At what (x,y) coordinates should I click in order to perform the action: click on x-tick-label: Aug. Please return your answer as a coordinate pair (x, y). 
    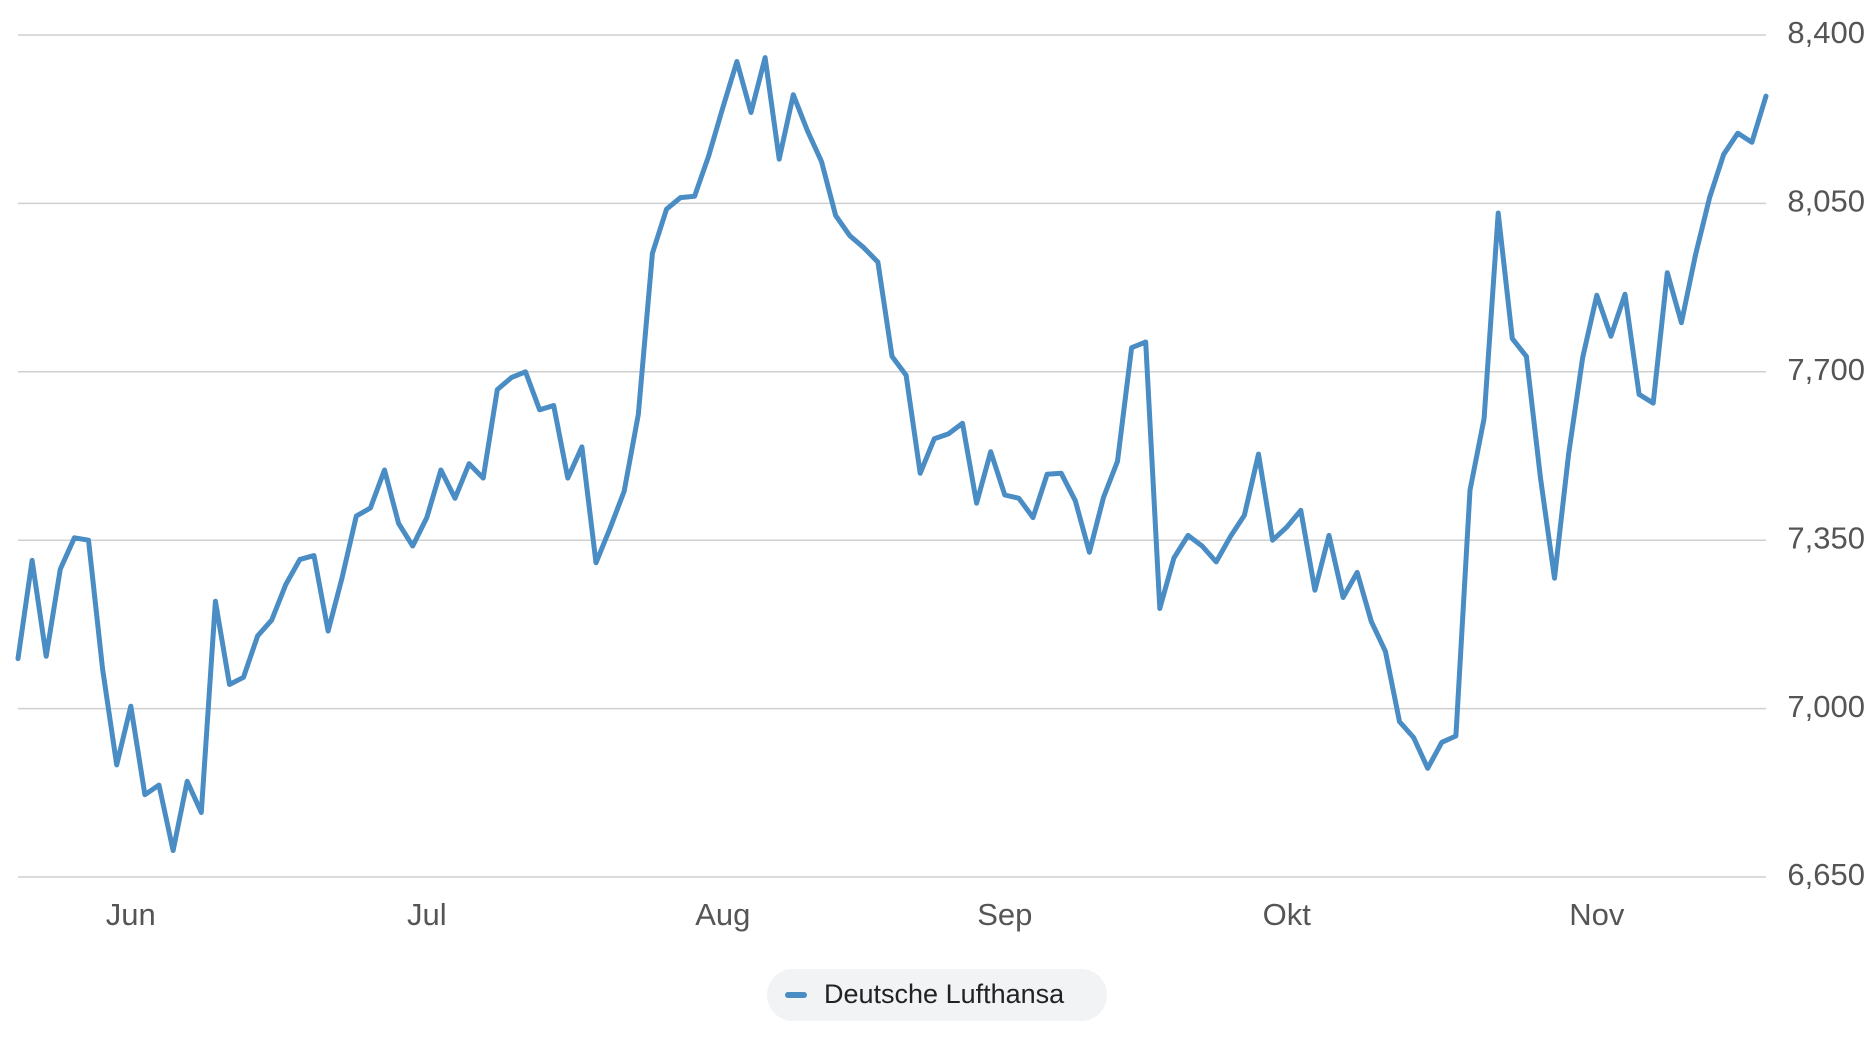
    Looking at the image, I should click on (722, 914).